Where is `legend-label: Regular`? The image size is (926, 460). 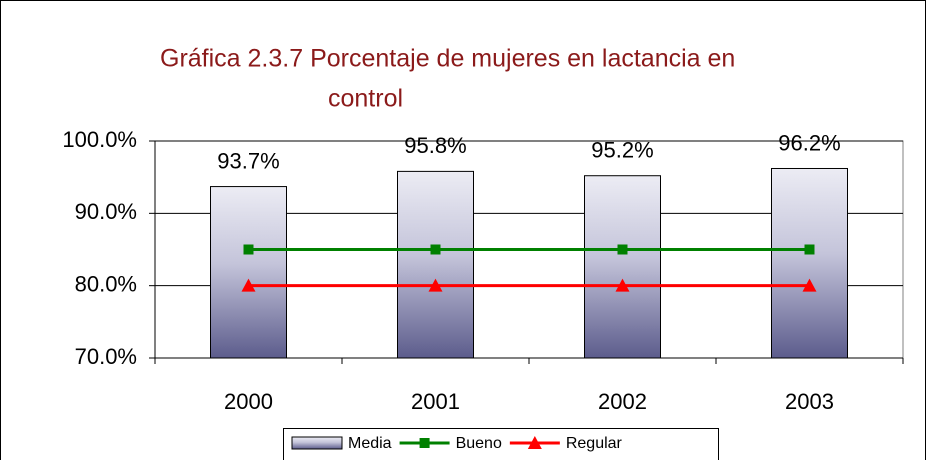
legend-label: Regular is located at coordinates (594, 443).